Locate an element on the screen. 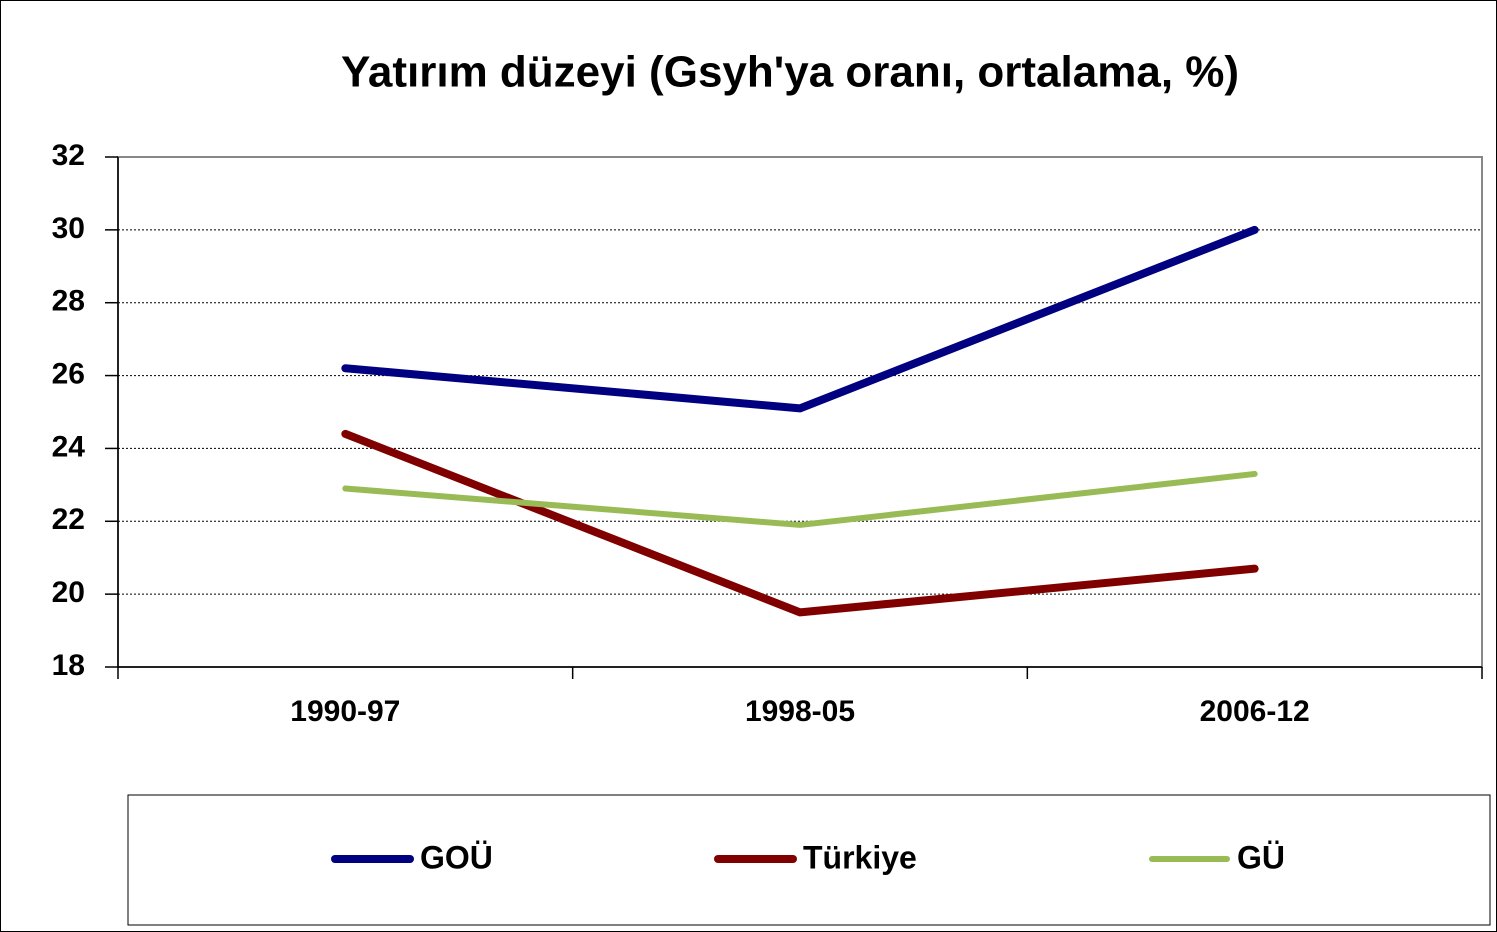  legend-label: GOÜ is located at coordinates (456, 857).